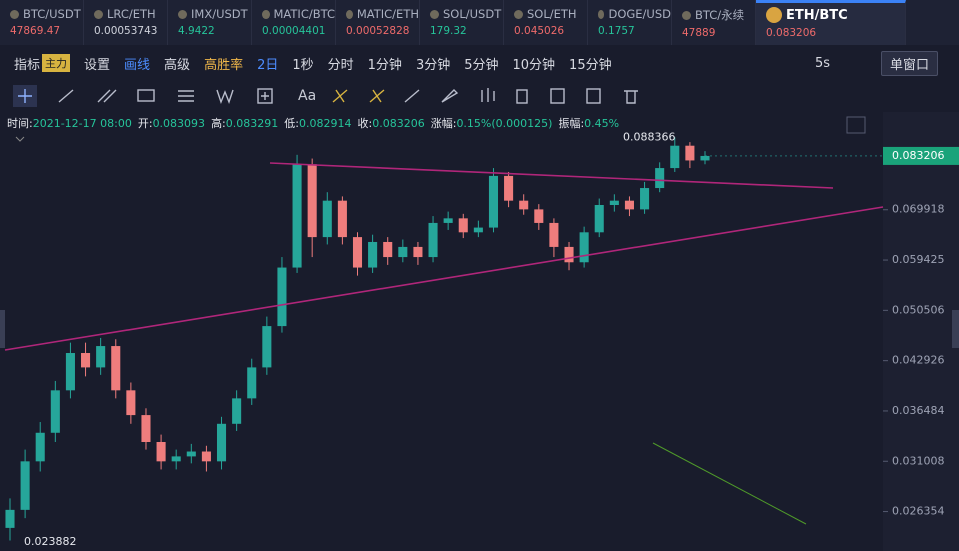  I want to click on tab-name-row: ETH/BTC, so click(835, 15).